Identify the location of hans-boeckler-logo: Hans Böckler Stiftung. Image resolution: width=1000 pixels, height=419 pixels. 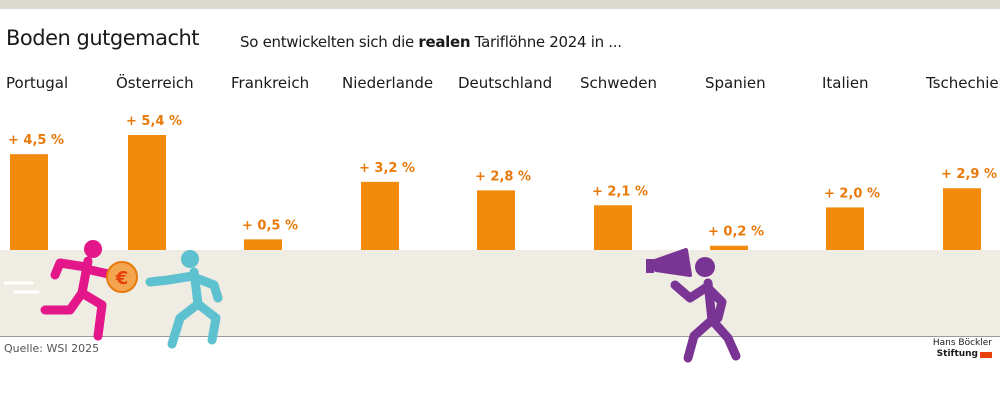
(959, 352).